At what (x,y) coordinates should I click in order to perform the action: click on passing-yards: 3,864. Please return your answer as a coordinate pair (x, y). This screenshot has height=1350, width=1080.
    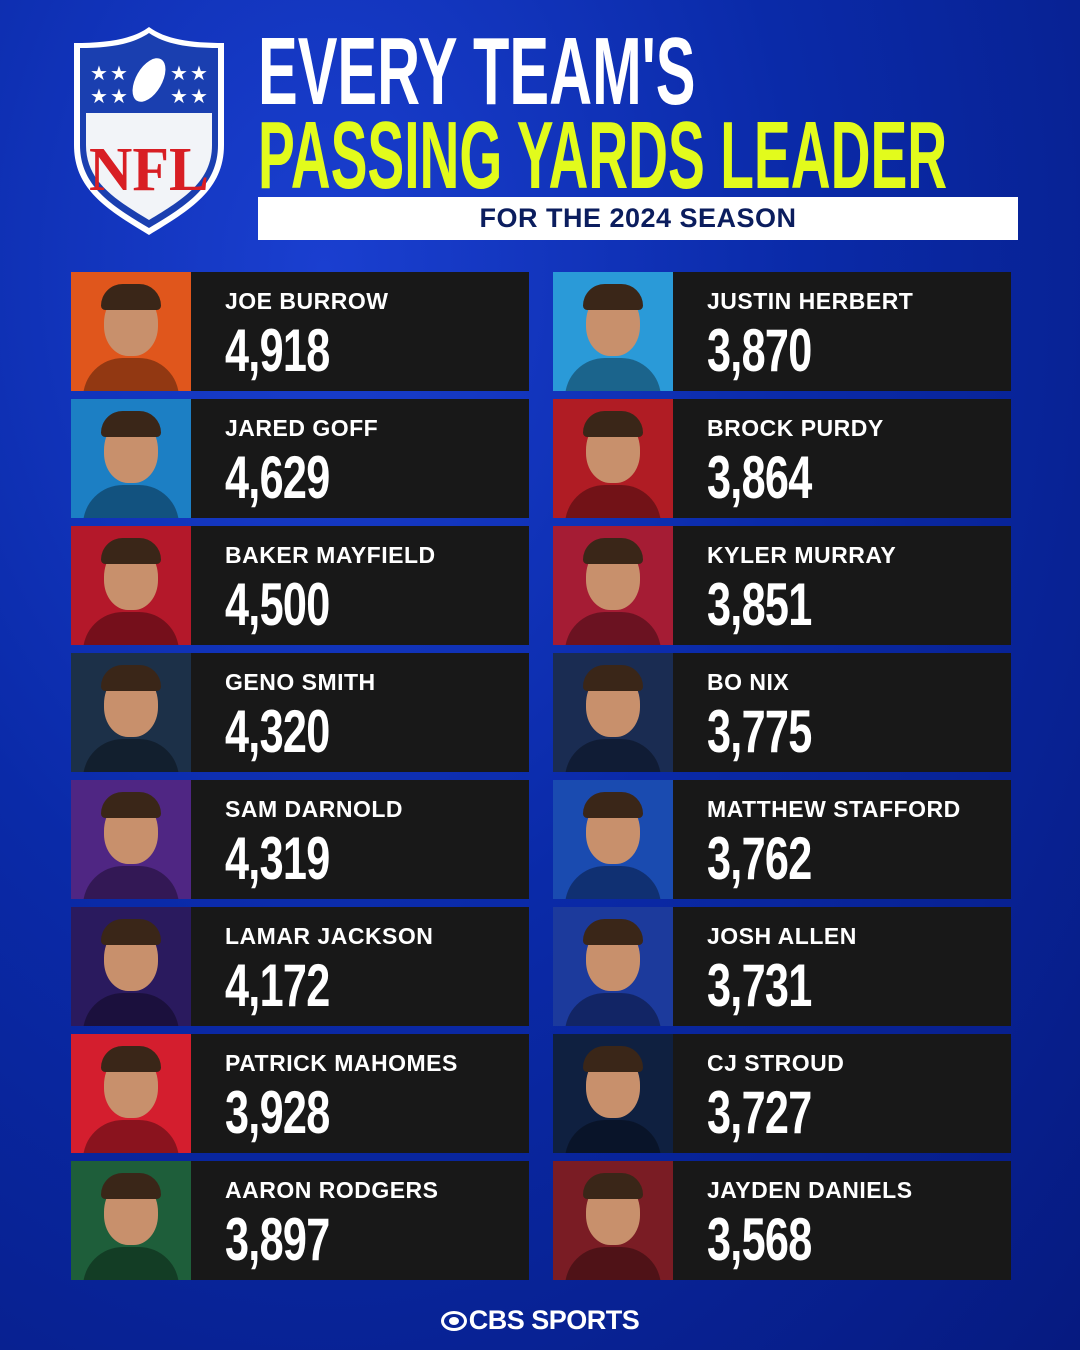
    Looking at the image, I should click on (759, 477).